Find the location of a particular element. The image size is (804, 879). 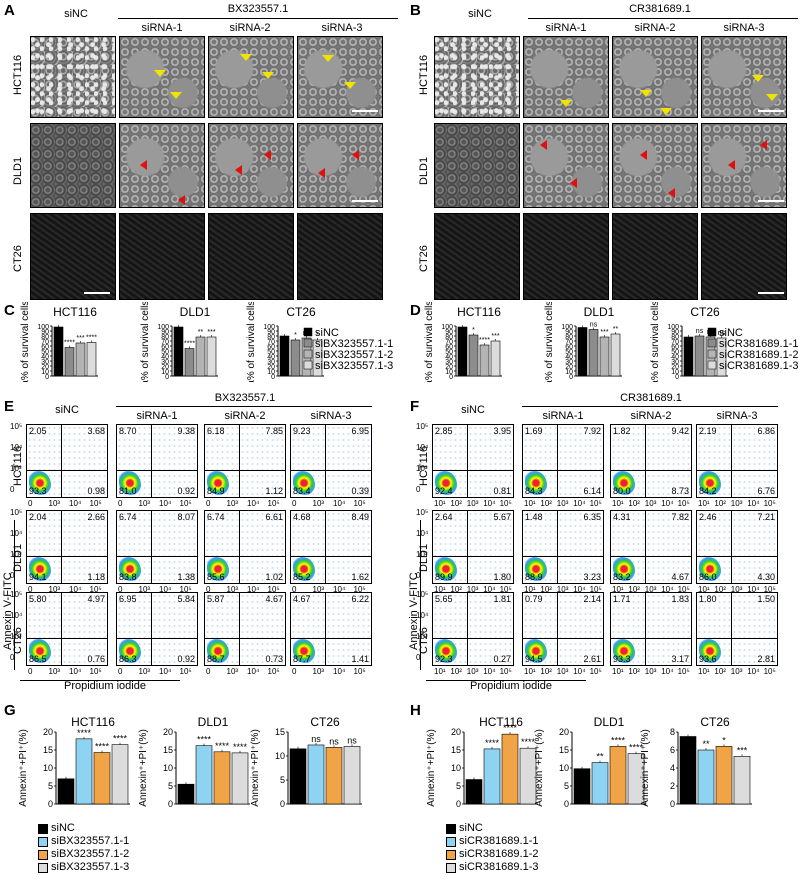

quadrant-percentage: 9.42 is located at coordinates (680, 431).